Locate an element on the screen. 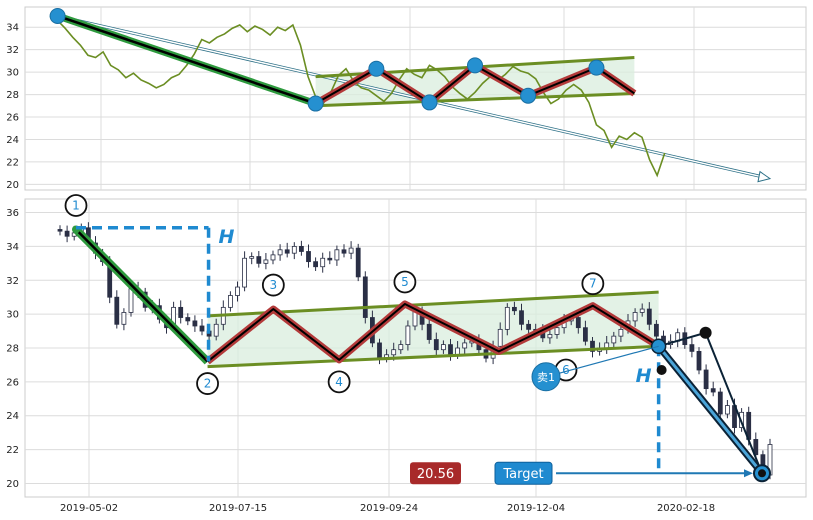  top-y-tick-label: 26 is located at coordinates (12, 118).